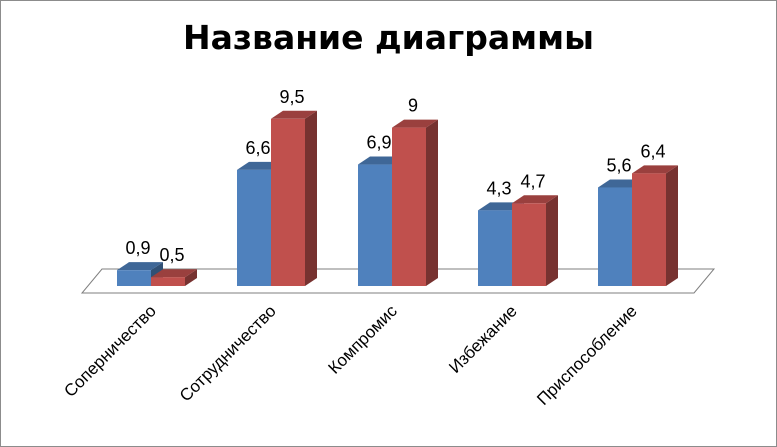 Image resolution: width=777 pixels, height=447 pixels. What do you see at coordinates (483, 339) in the screenshot?
I see `category-label-4: Избежание` at bounding box center [483, 339].